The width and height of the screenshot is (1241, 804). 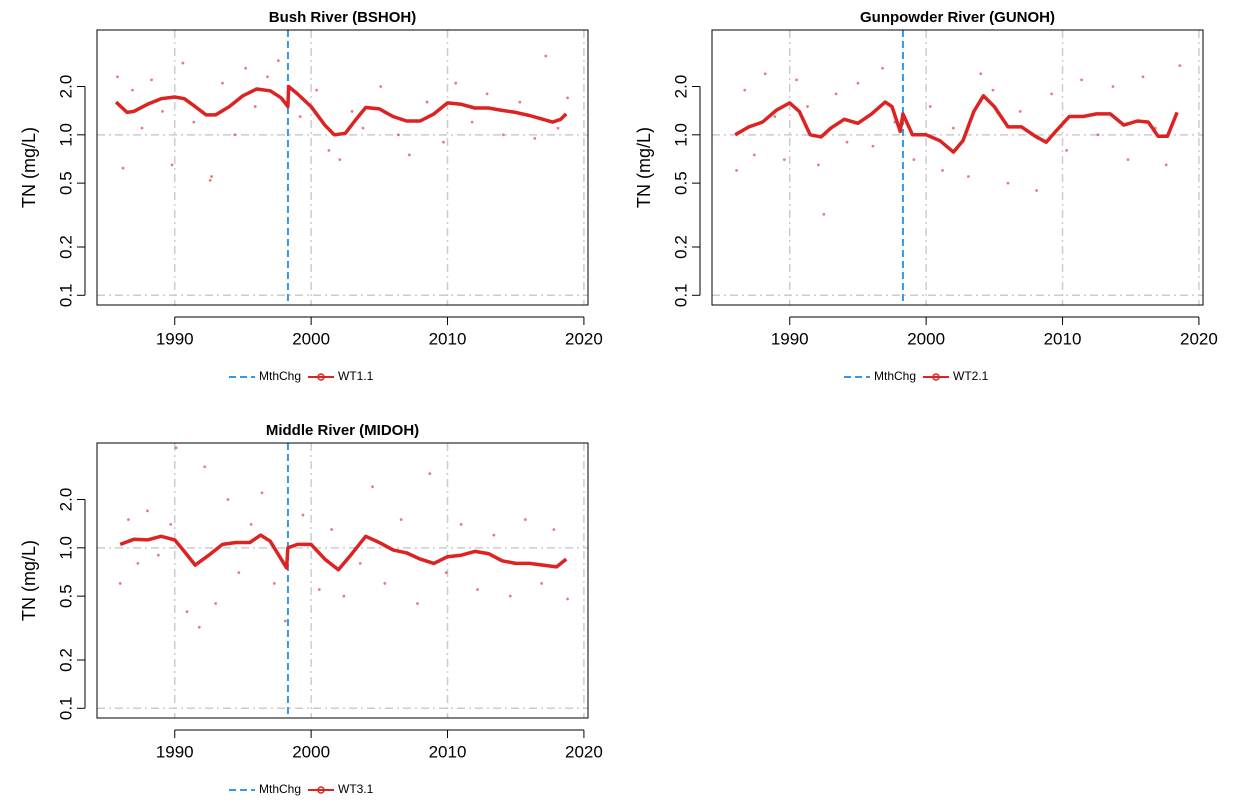 What do you see at coordinates (342, 430) in the screenshot?
I see `panel-title: Middle River (MIDOH)` at bounding box center [342, 430].